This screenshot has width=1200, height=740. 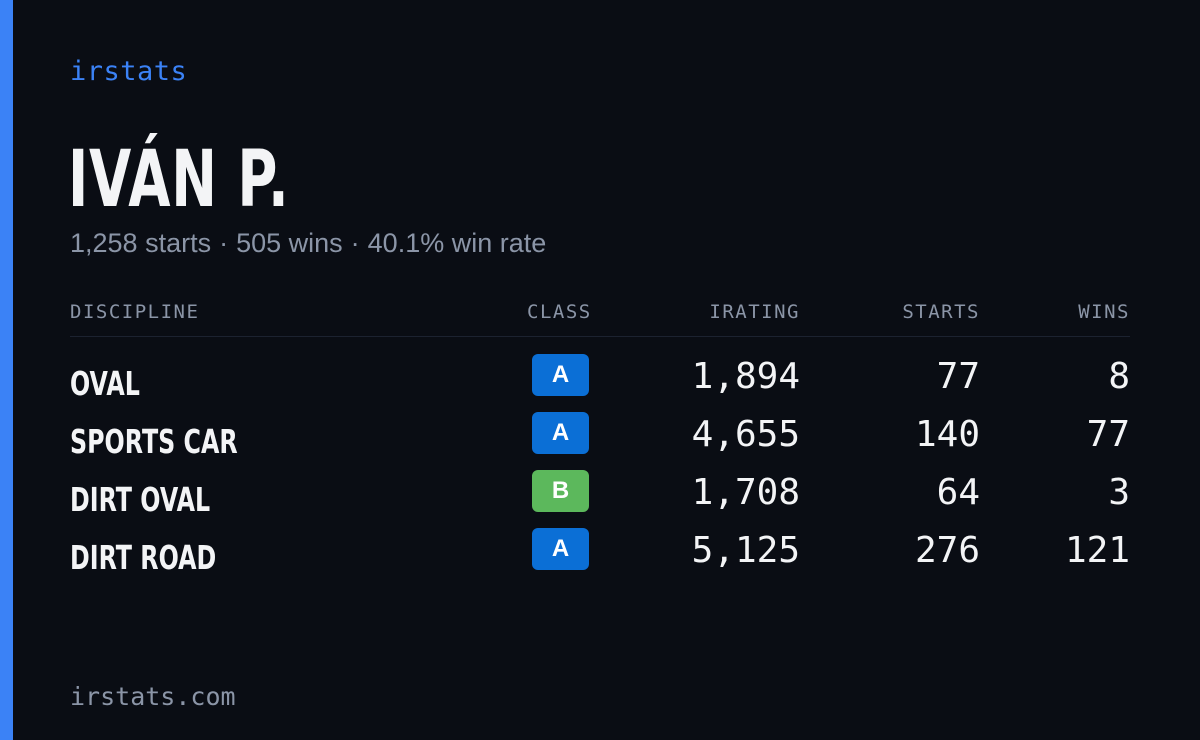 What do you see at coordinates (153, 696) in the screenshot?
I see `footer-url: irstats.com` at bounding box center [153, 696].